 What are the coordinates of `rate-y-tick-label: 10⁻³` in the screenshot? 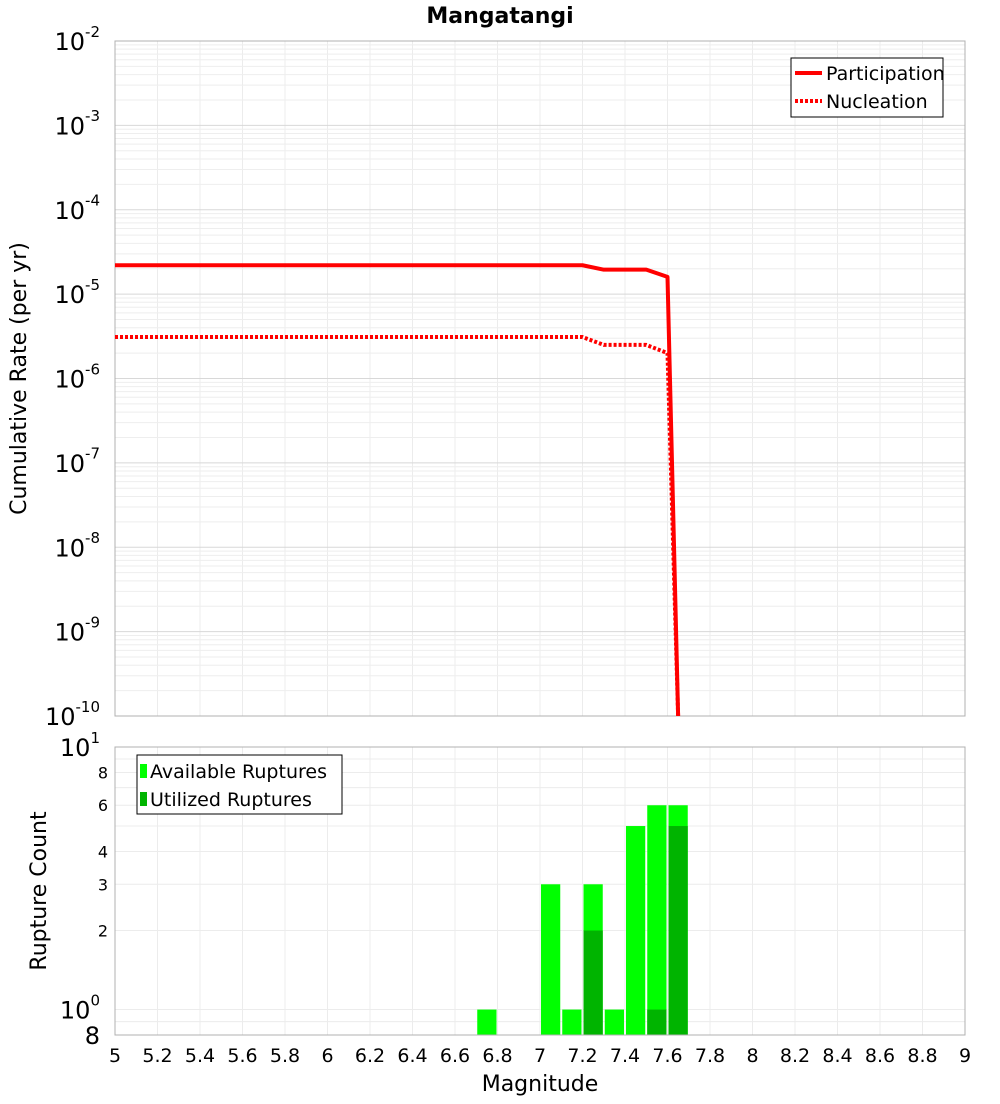 It's located at (77, 123).